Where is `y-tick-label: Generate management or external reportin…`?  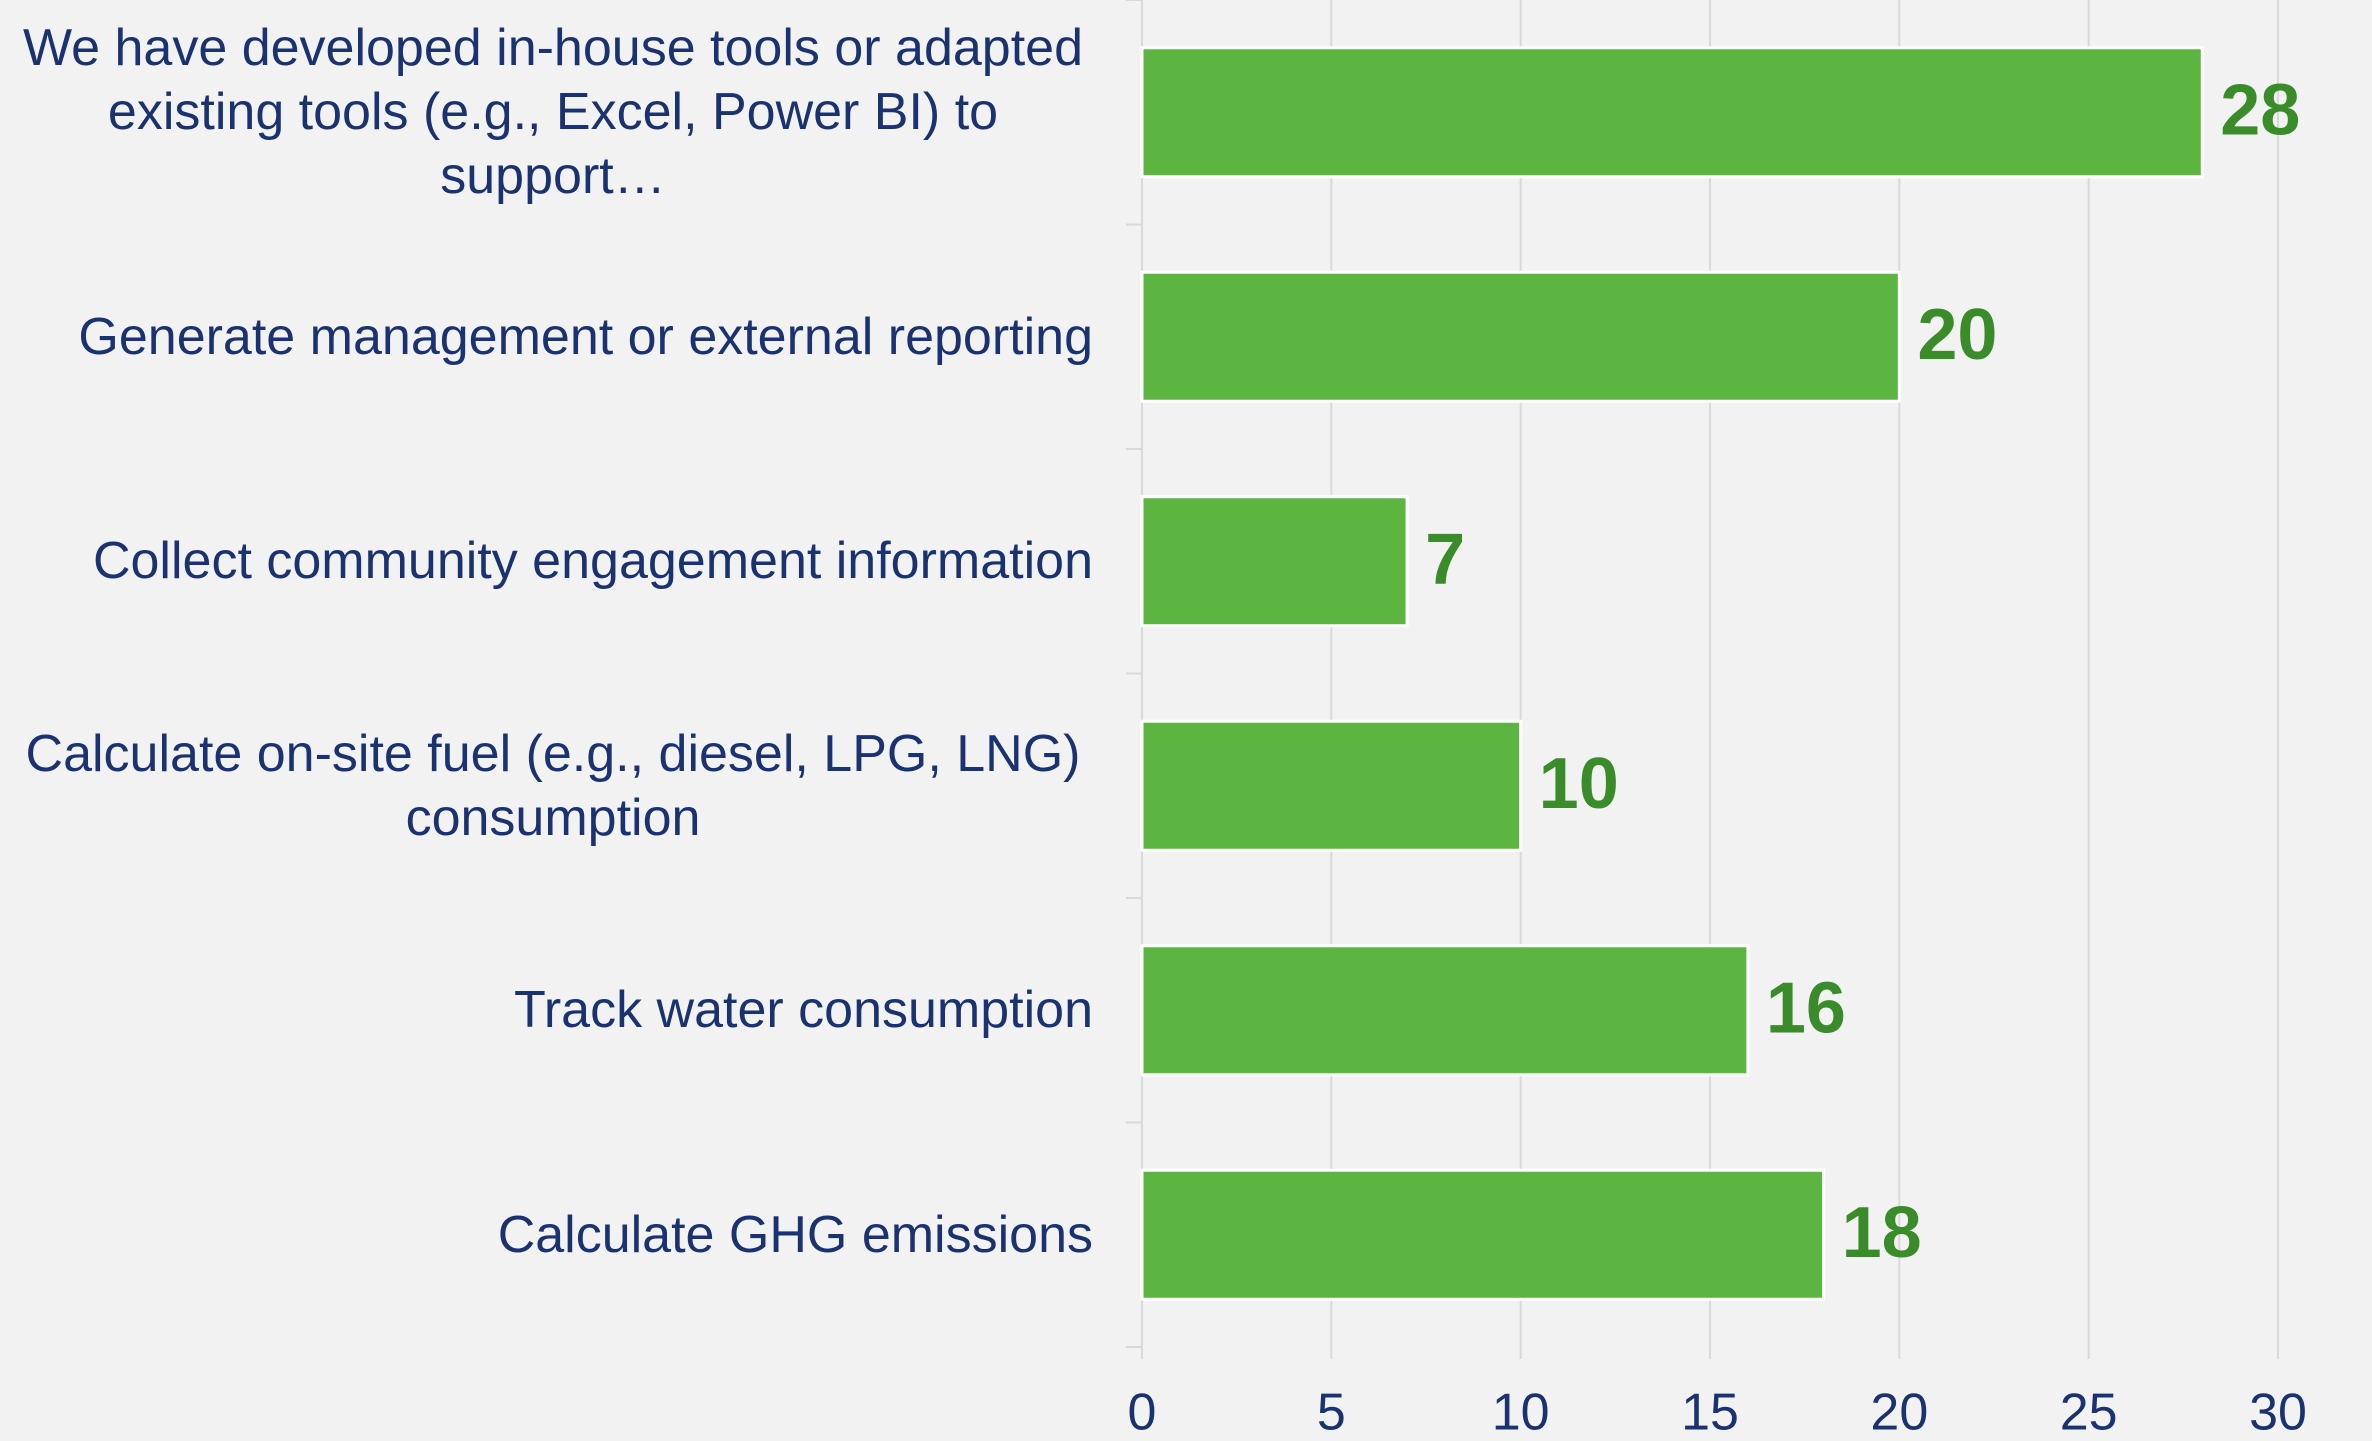
y-tick-label: Generate management or external reportin… is located at coordinates (585, 336).